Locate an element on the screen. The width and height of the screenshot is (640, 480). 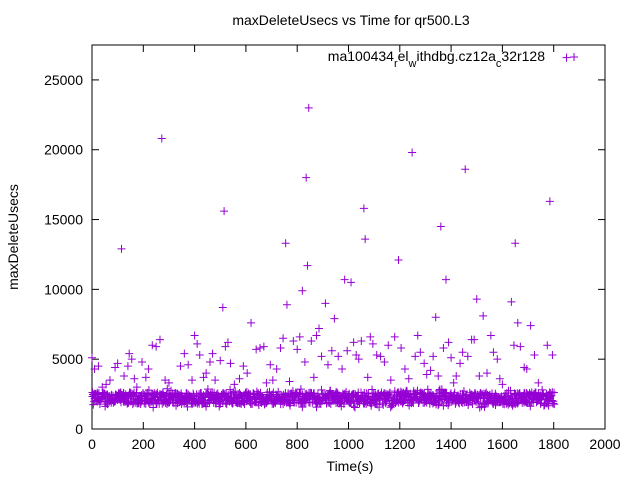
x-tick-label: 800 is located at coordinates (298, 444).